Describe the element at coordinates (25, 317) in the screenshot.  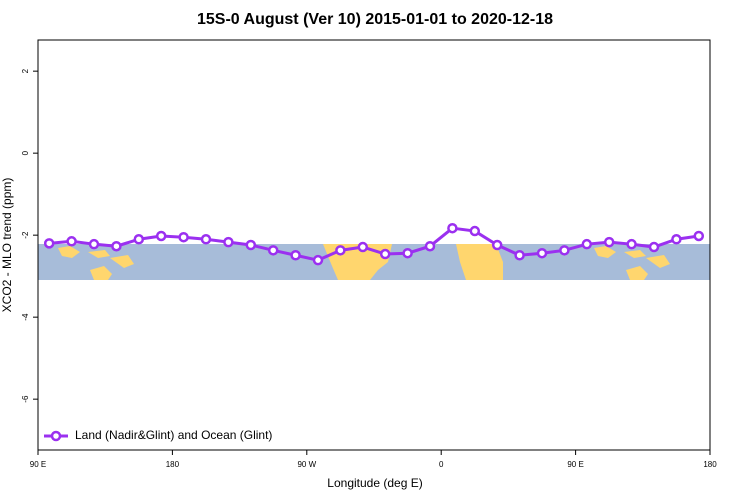
I see `y-tick-label: -4` at that location.